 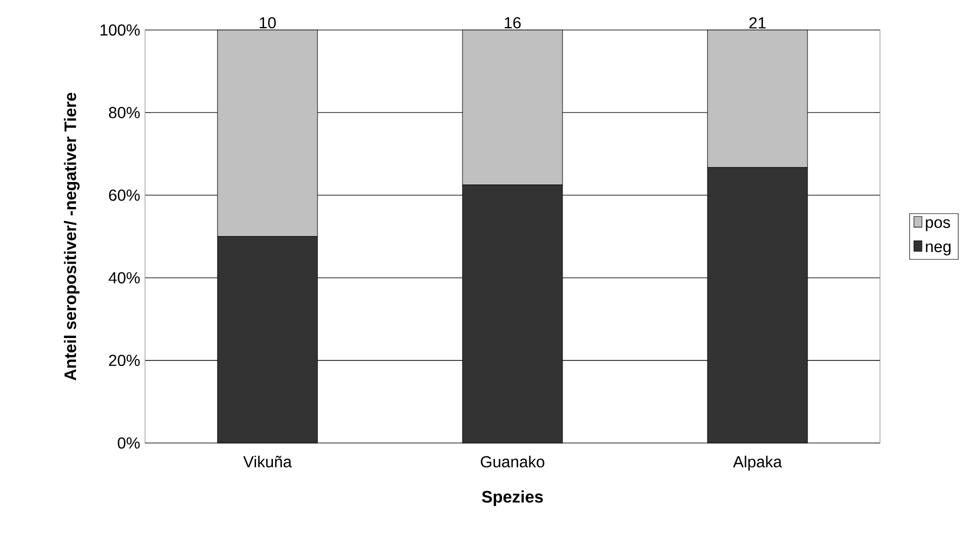 What do you see at coordinates (757, 22) in the screenshot?
I see `annotation: 21` at bounding box center [757, 22].